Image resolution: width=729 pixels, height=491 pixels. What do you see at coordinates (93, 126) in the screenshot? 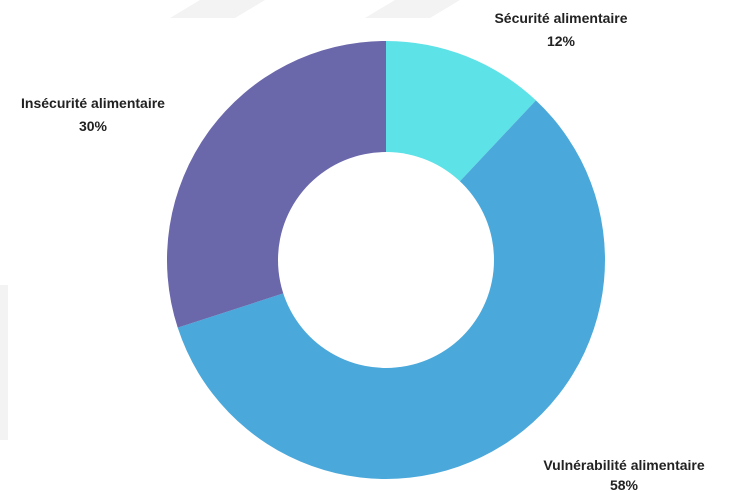
I see `slice-value-insecurite: 30%` at bounding box center [93, 126].